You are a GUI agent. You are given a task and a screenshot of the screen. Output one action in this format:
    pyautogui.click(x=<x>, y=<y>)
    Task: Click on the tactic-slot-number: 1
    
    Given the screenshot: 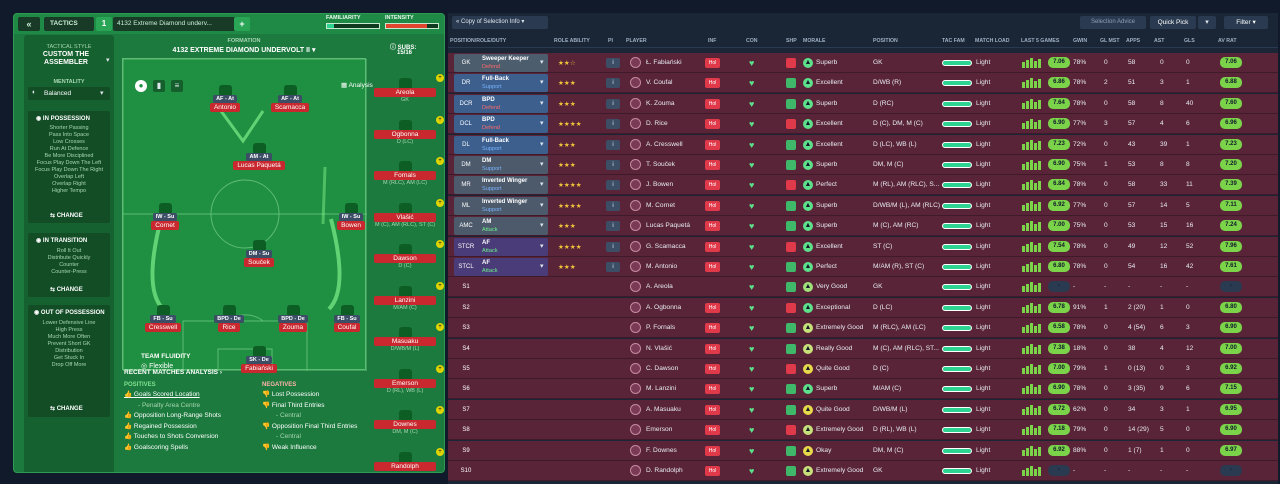 What is the action you would take?
    pyautogui.click(x=104, y=24)
    